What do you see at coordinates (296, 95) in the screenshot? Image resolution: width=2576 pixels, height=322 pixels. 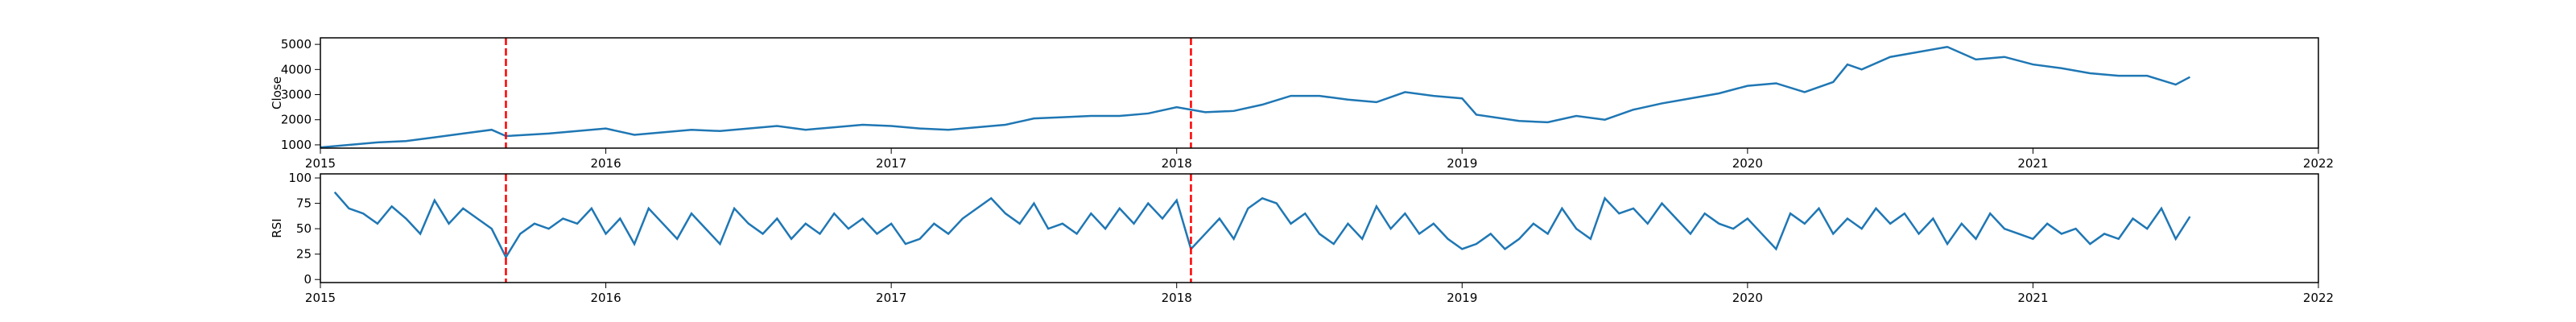 I see `y-tick-label: 3000` at bounding box center [296, 95].